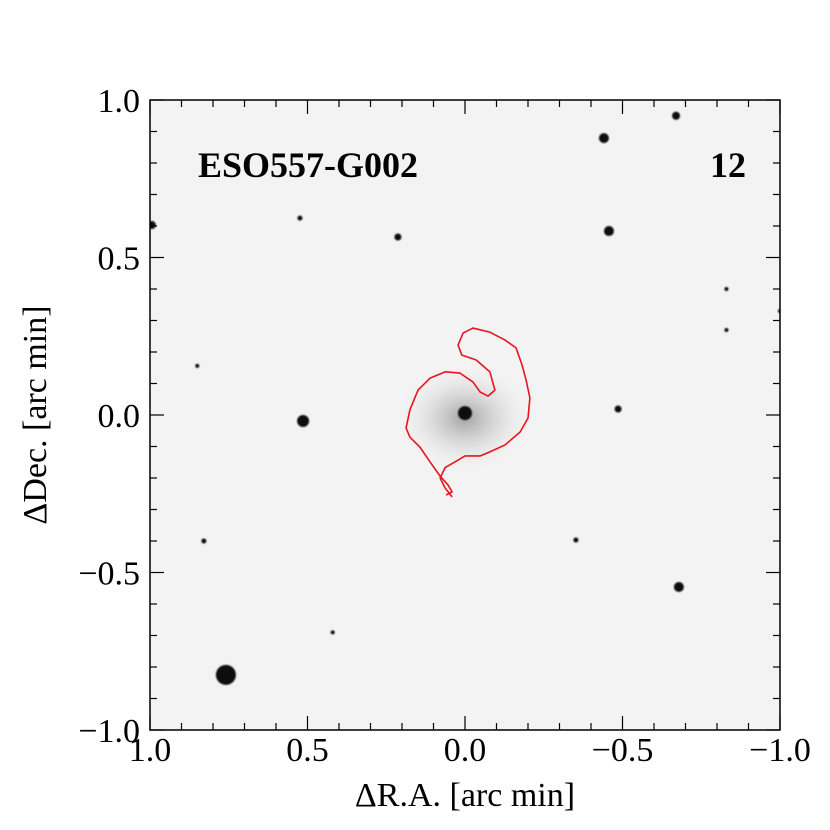  What do you see at coordinates (119, 416) in the screenshot?
I see `y-tick-label: 0.0` at bounding box center [119, 416].